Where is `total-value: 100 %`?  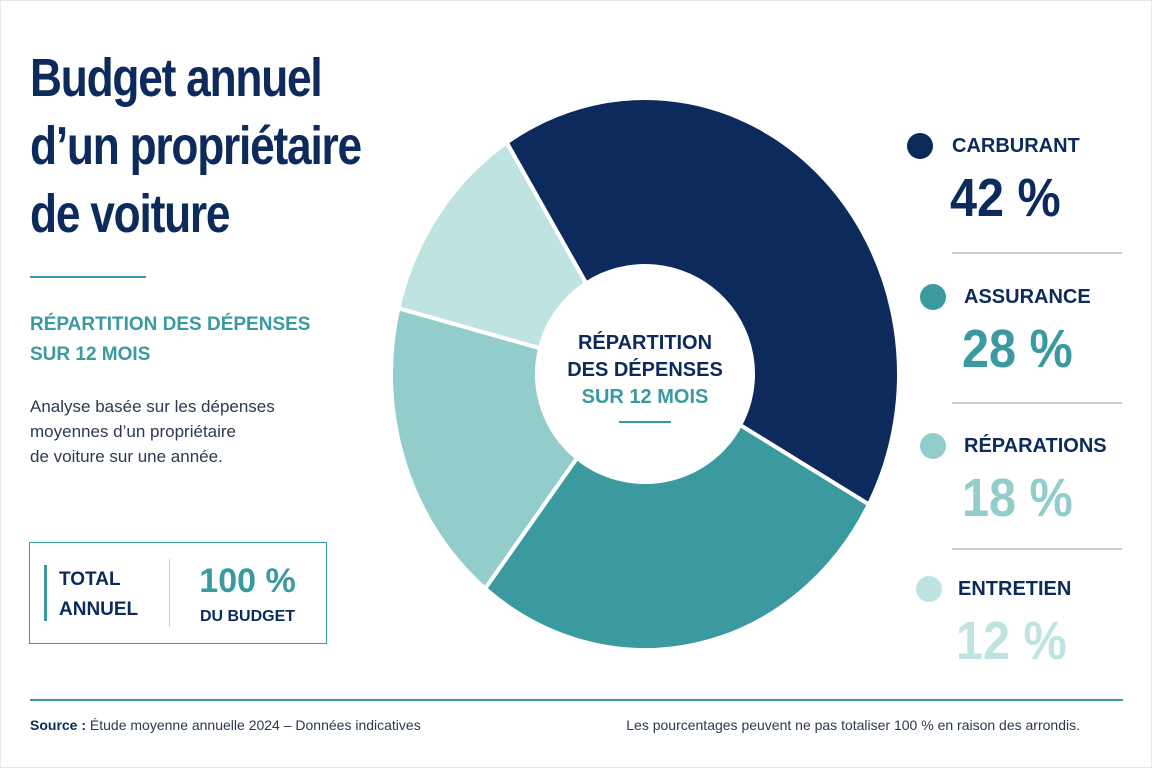
total-value: 100 % is located at coordinates (247, 581).